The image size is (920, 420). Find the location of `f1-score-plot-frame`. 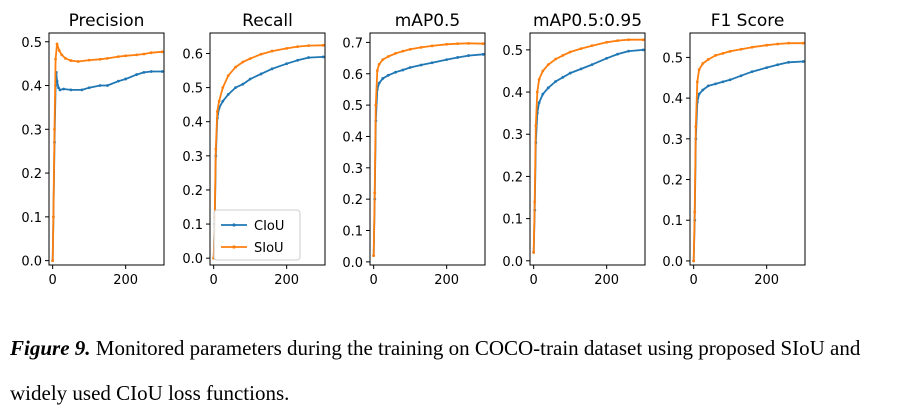

f1-score-plot-frame is located at coordinates (747, 149).